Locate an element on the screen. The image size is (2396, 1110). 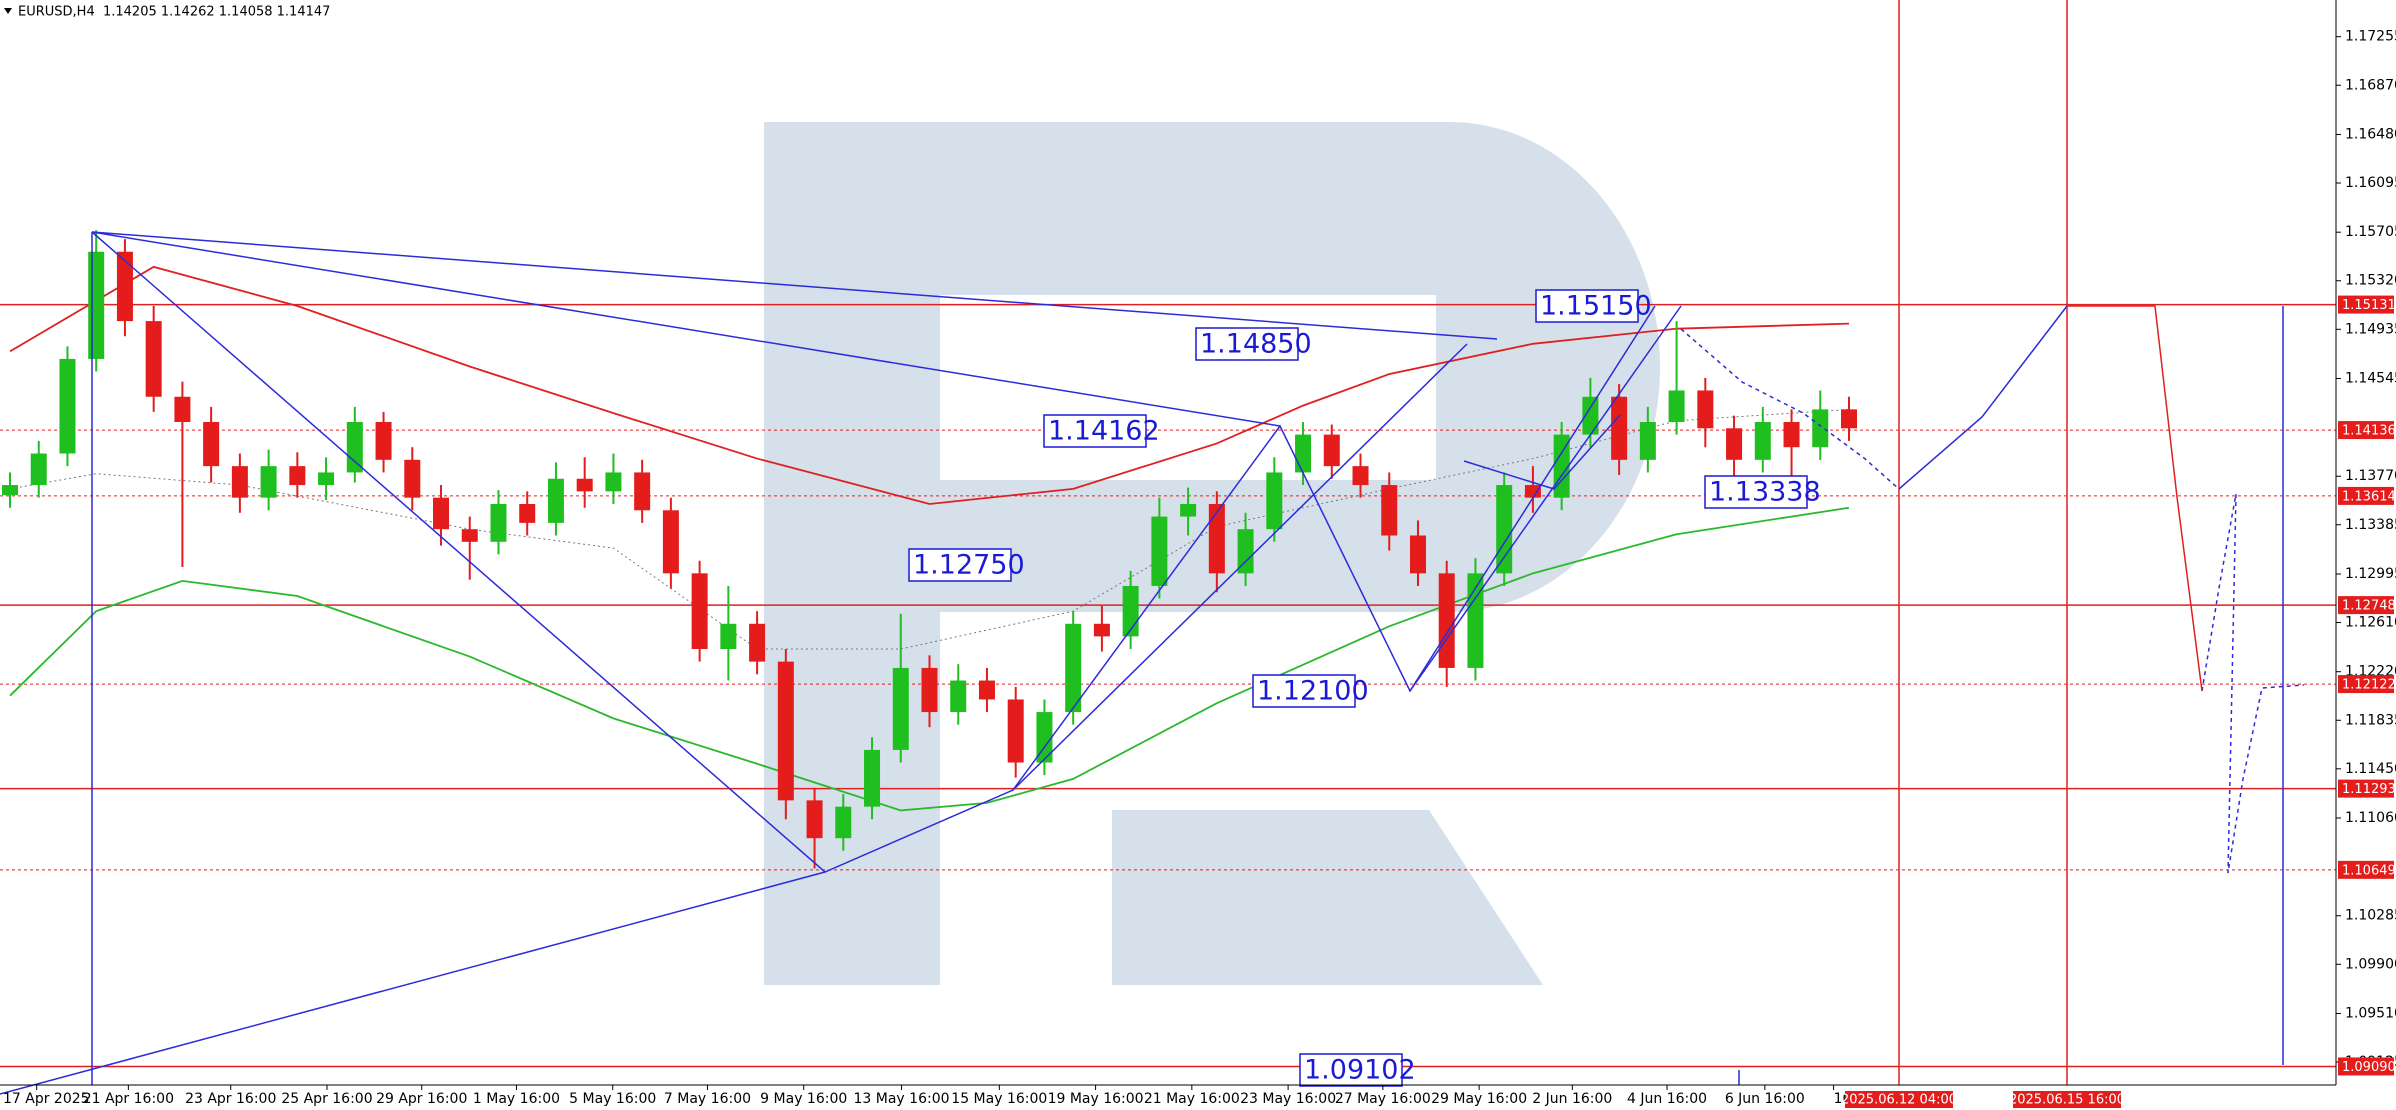
y-tick-label: 1.15705 is located at coordinates (2370, 232).